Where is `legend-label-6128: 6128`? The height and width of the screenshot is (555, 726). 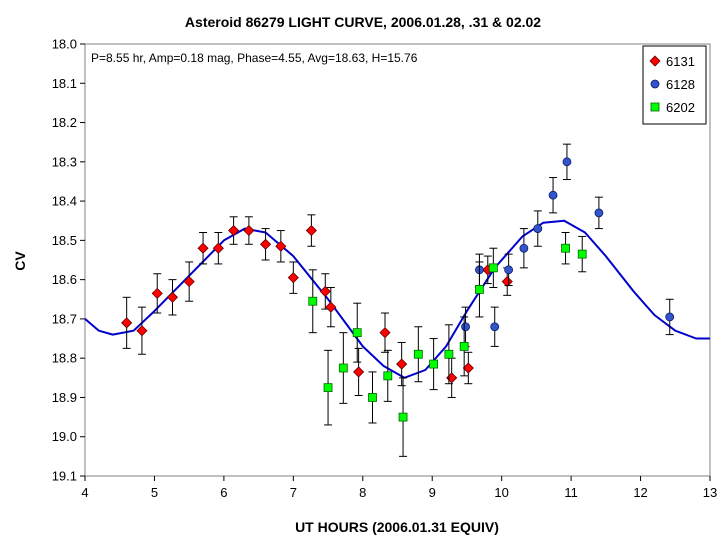
legend-label-6128: 6128 is located at coordinates (680, 84).